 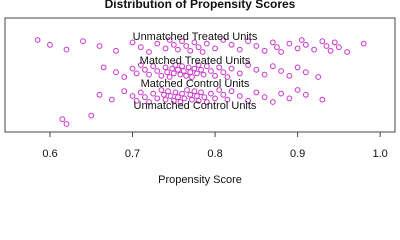 I want to click on x-tick-label: 0.8, so click(x=214, y=154).